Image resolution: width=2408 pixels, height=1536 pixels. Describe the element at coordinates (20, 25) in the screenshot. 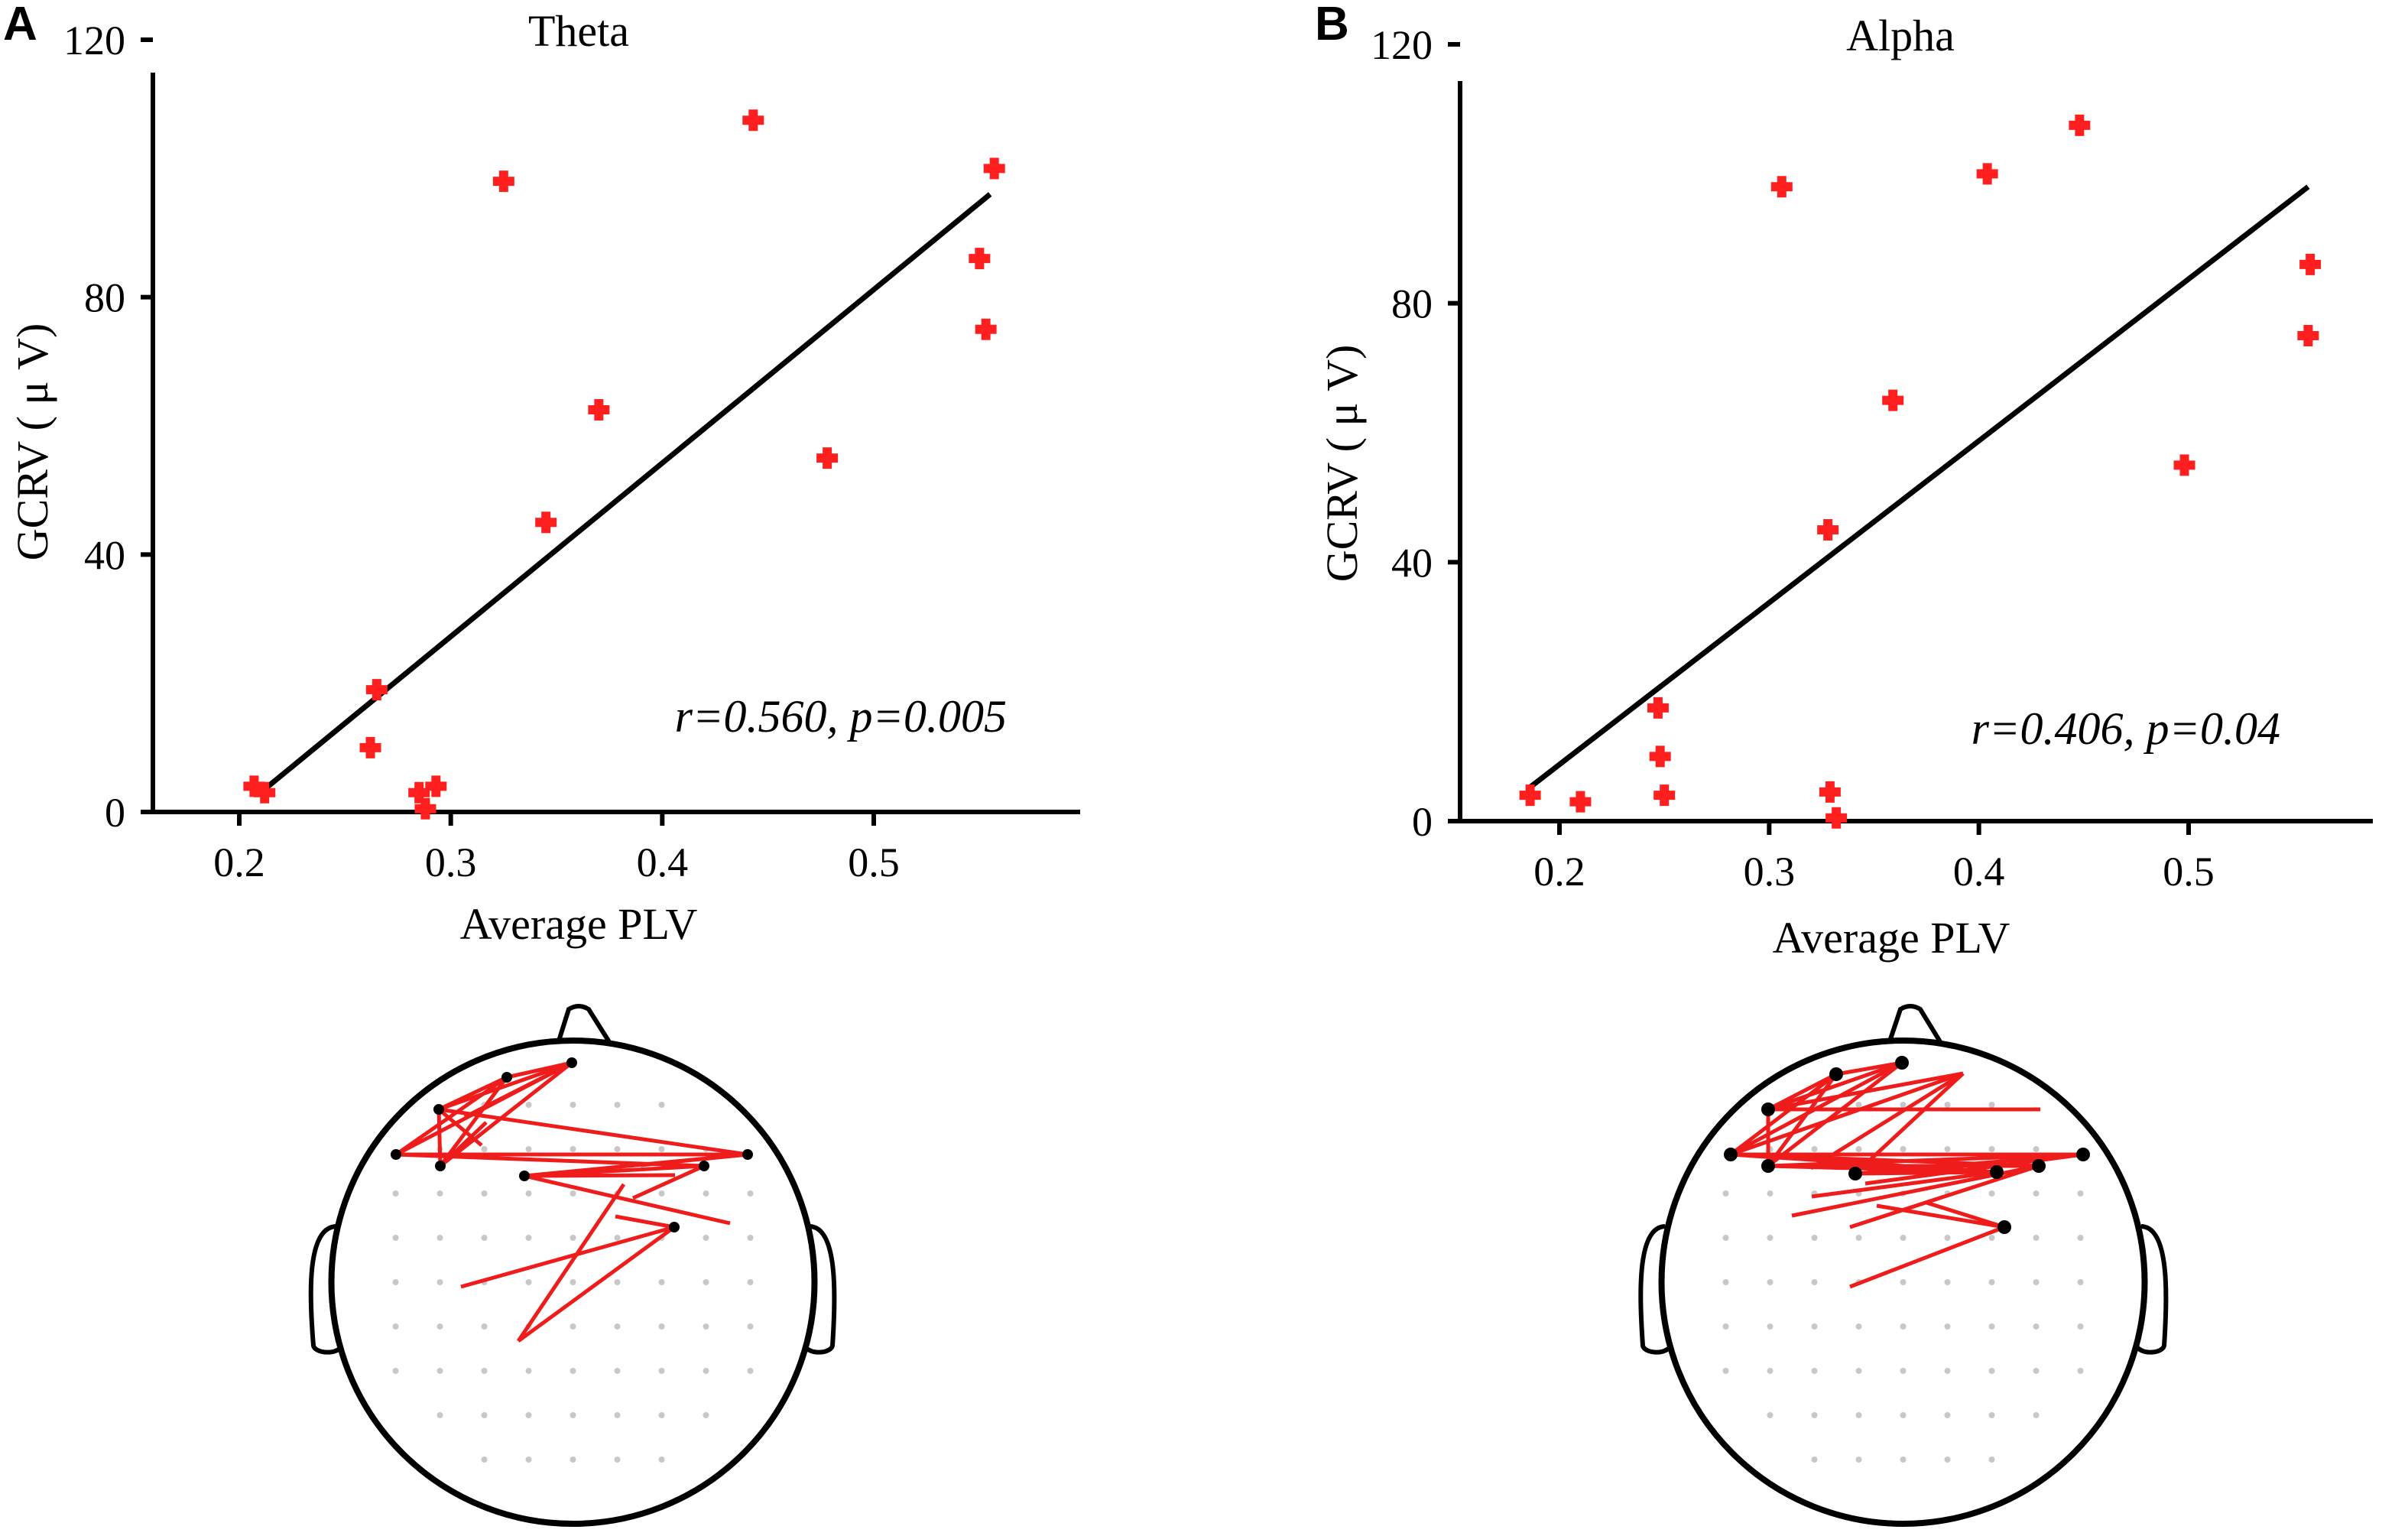

I see `panel-a-letter: A` at that location.